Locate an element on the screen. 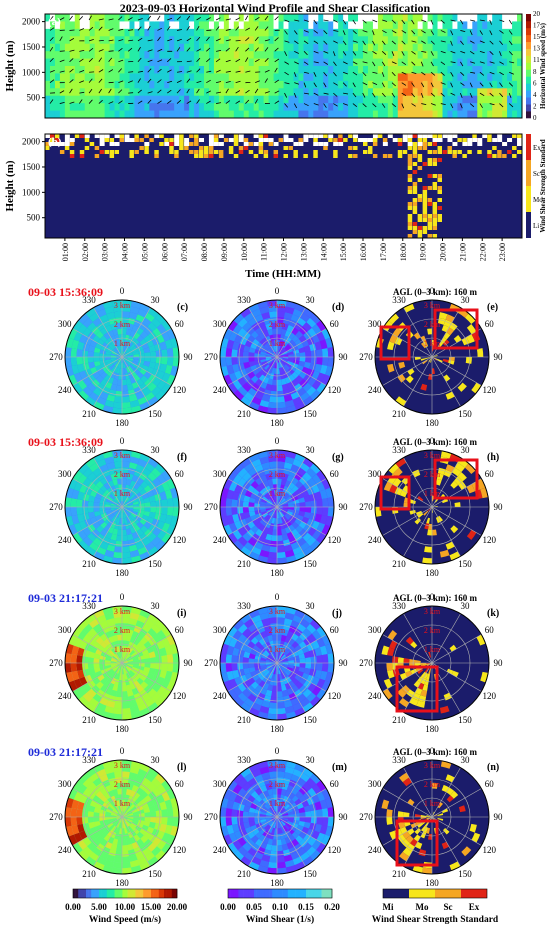  ppi-panel-label: (k) is located at coordinates (493, 613).